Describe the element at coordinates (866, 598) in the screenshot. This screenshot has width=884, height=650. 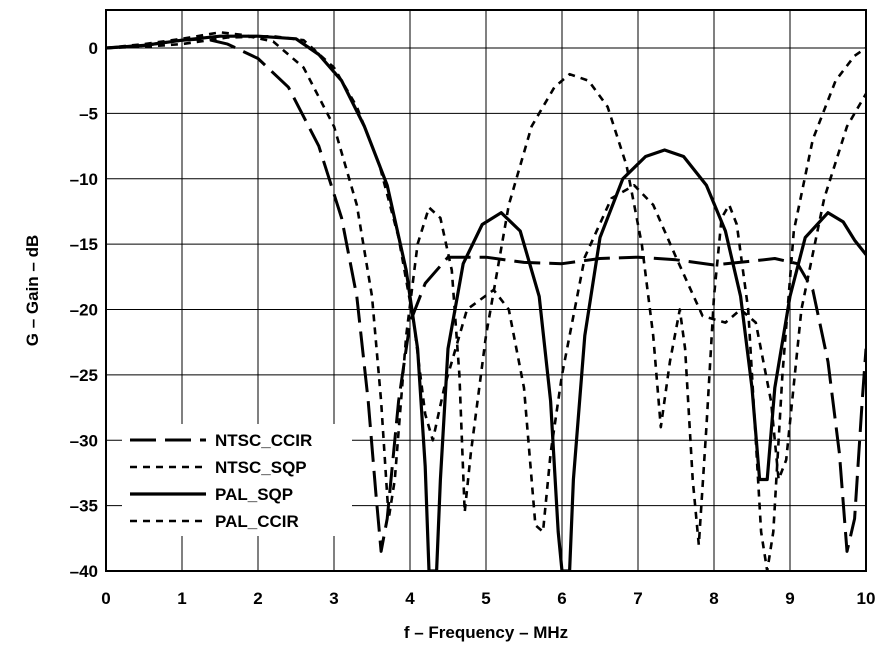
I see `x-tick-label: 10` at that location.